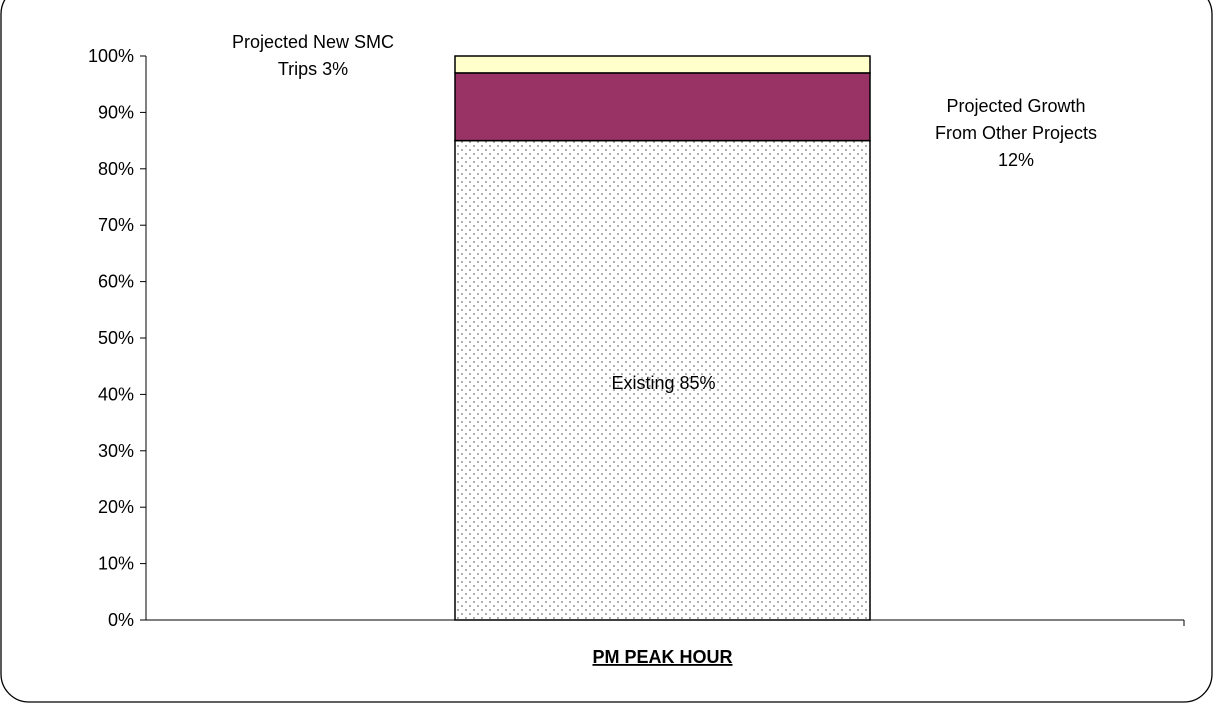 Image resolution: width=1214 pixels, height=704 pixels. Describe the element at coordinates (116, 112) in the screenshot. I see `y-tick-label: 90%` at that location.